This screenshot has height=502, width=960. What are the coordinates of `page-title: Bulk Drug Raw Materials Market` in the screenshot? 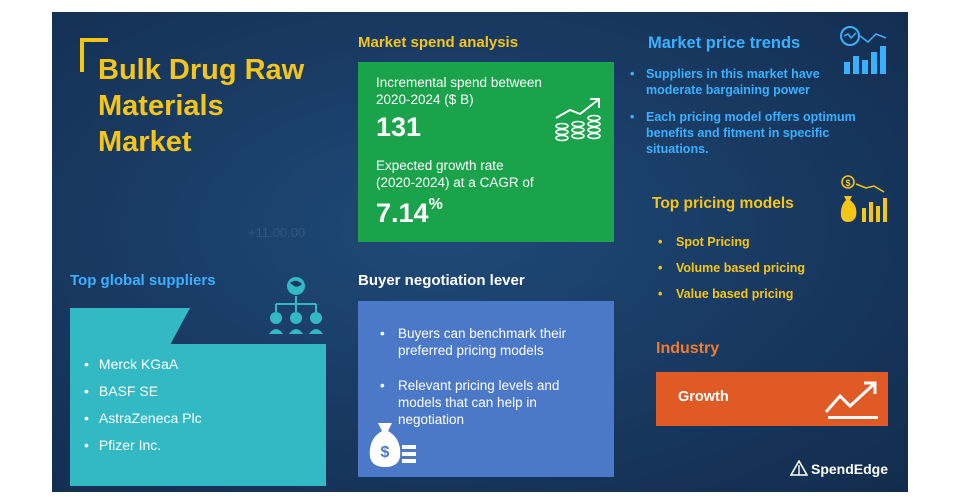 It's located at (223, 106).